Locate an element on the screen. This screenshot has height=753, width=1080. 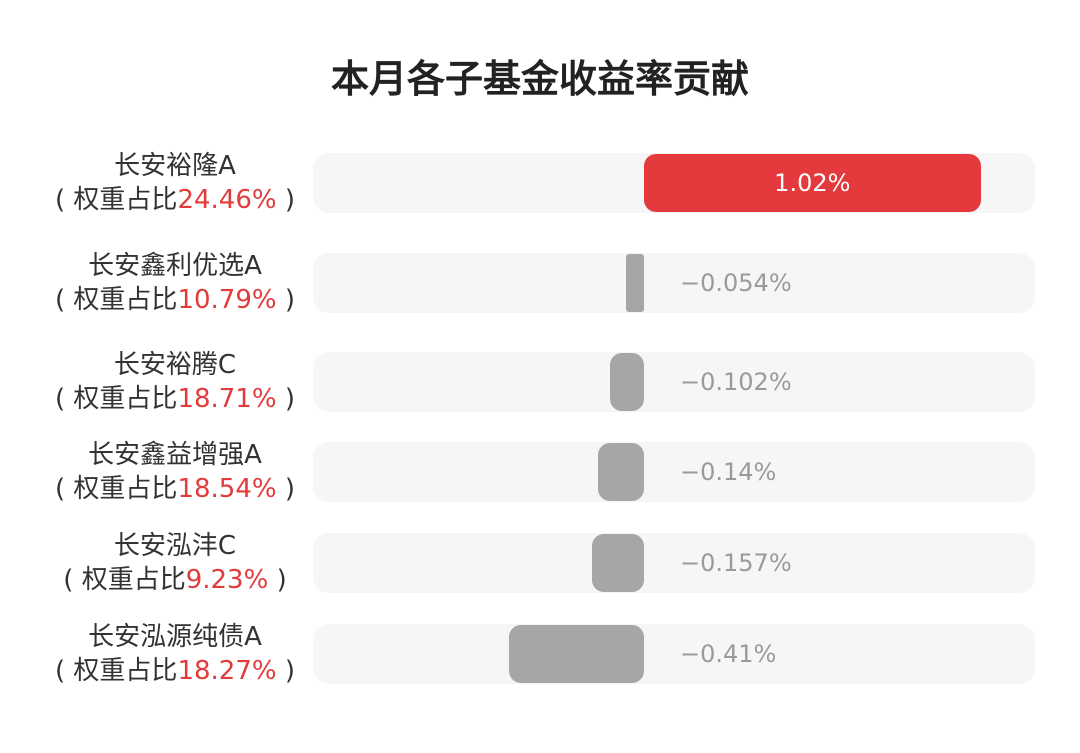
fund-name: 长安鑫利优选A is located at coordinates (175, 266).